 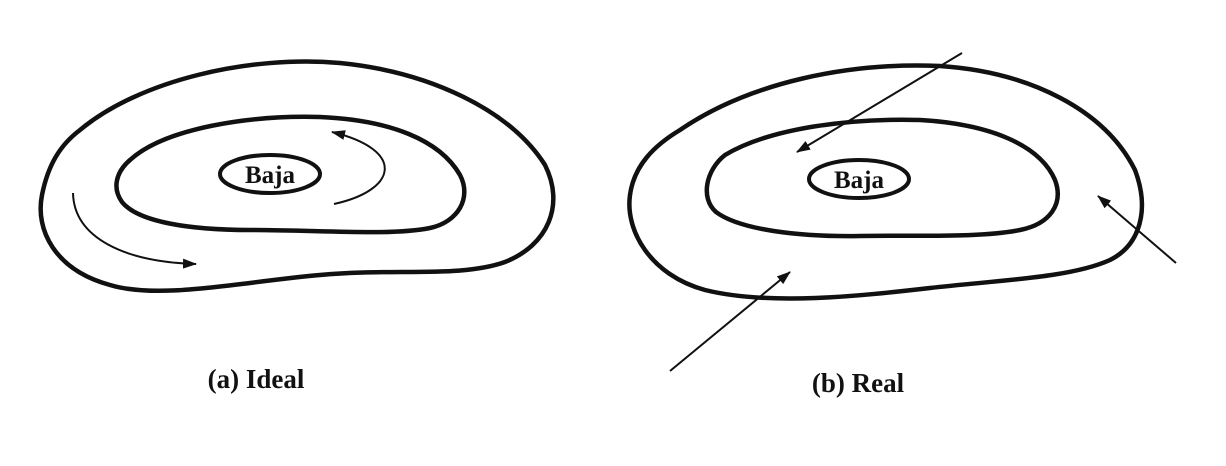 I want to click on caption-real: (b) Real, so click(x=858, y=383).